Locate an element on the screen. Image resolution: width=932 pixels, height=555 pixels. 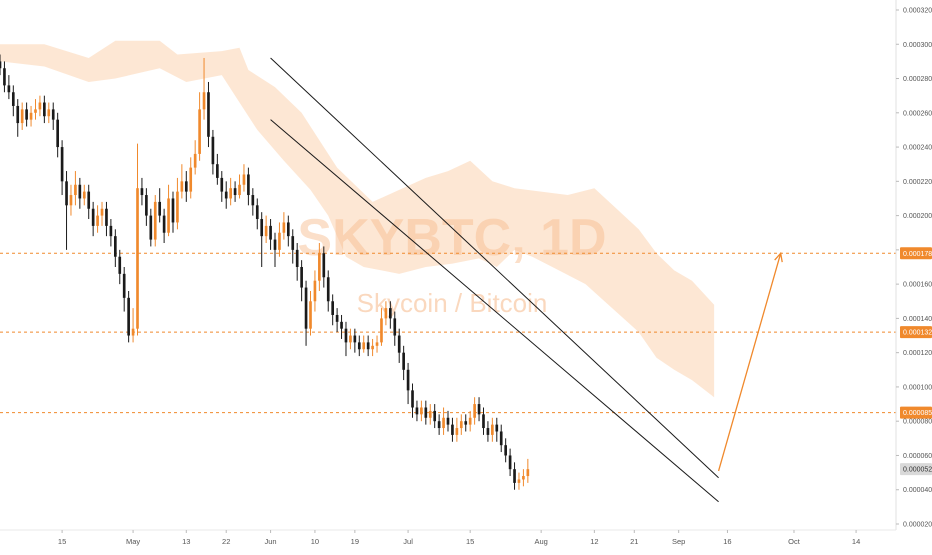
price-label: 0.000052 is located at coordinates (916, 469).